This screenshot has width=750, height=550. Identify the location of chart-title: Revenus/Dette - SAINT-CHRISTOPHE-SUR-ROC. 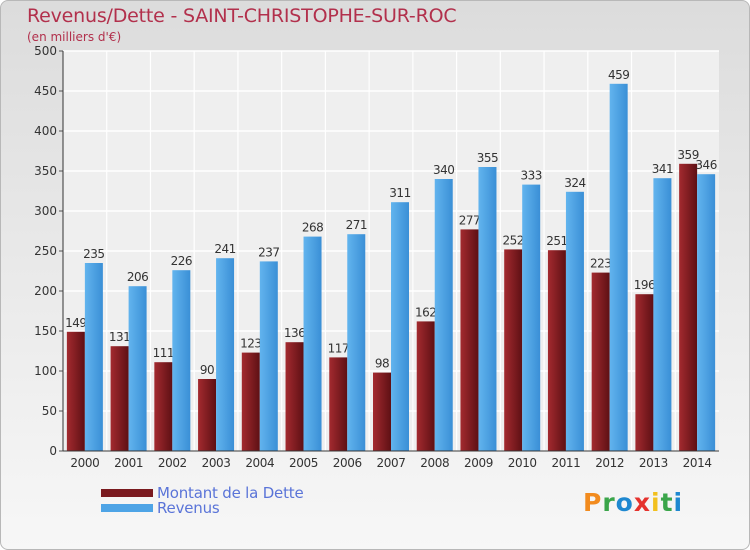
(242, 16).